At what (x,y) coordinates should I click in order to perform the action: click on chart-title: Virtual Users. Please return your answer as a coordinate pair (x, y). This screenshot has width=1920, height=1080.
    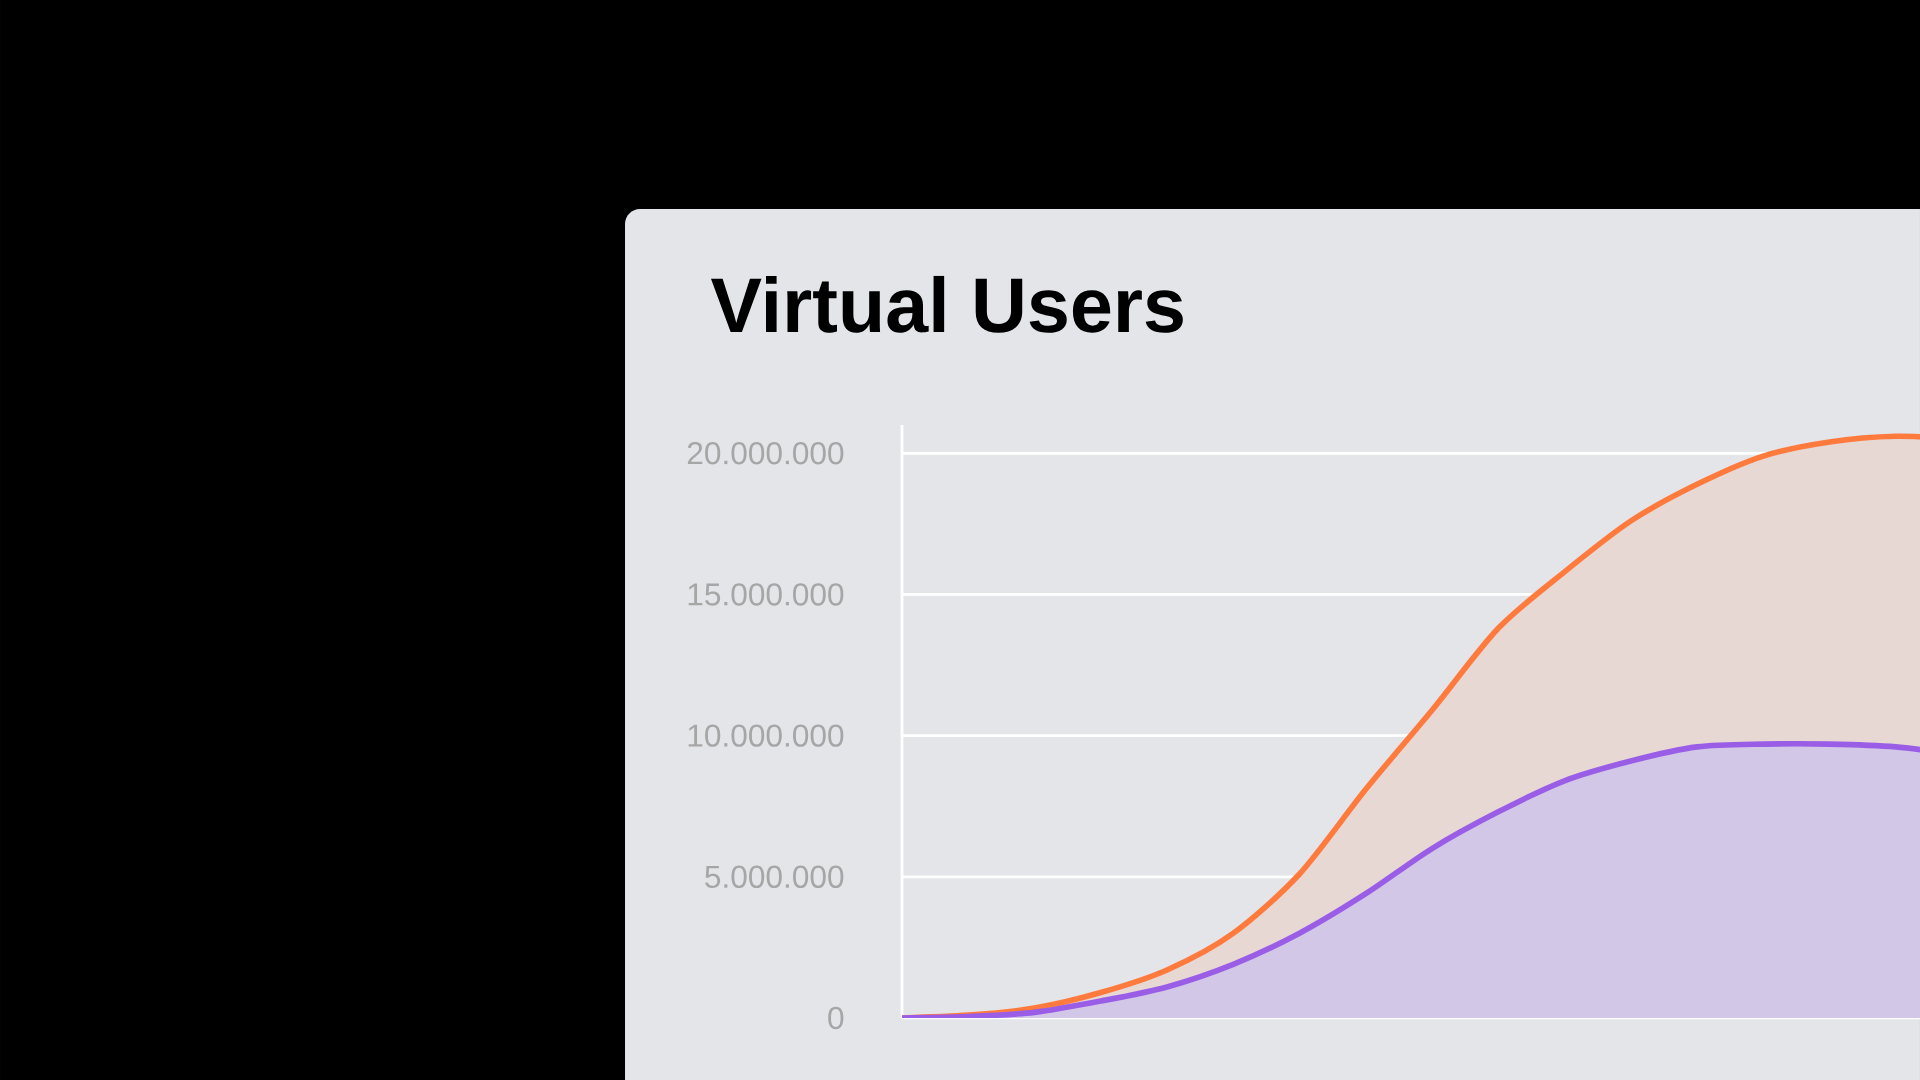
    Looking at the image, I should click on (946, 304).